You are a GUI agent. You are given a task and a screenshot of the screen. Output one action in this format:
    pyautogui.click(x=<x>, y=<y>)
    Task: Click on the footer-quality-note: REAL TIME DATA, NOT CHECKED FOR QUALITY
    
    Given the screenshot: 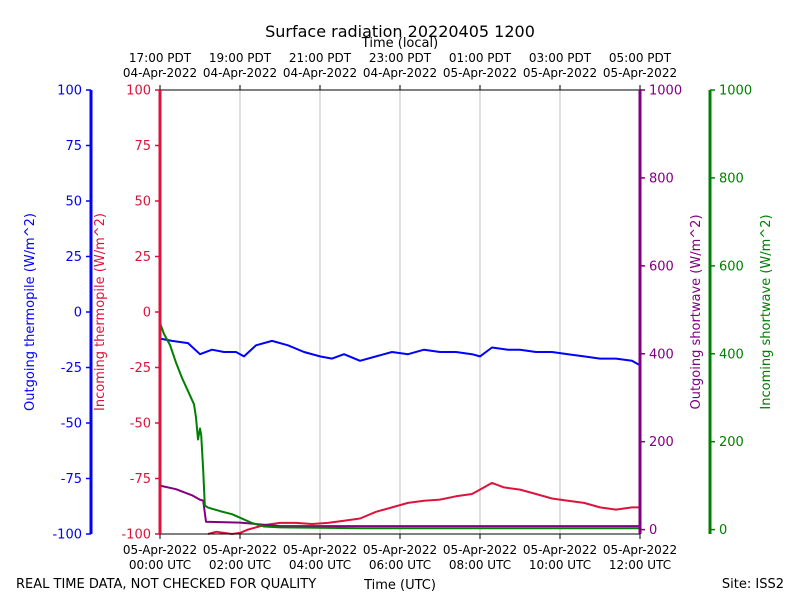 What is the action you would take?
    pyautogui.click(x=166, y=584)
    